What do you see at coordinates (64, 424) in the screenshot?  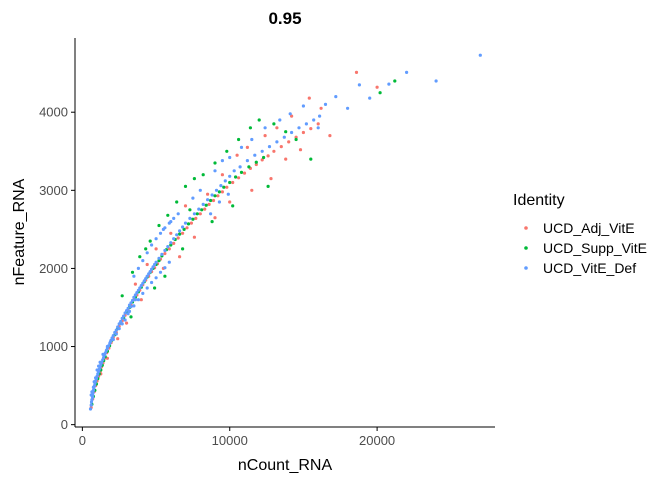 I see `y-tick-label: 0` at bounding box center [64, 424].